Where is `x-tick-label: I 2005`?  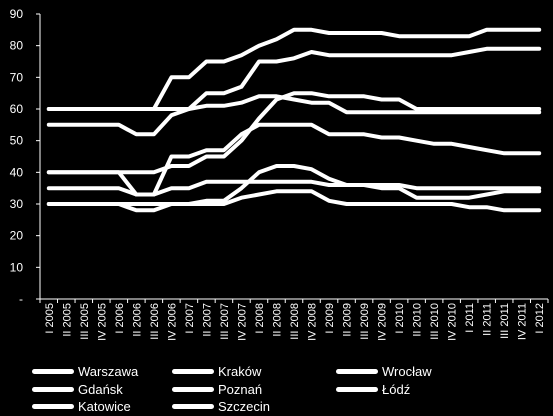 x-tick-label: I 2005 is located at coordinates (50, 318).